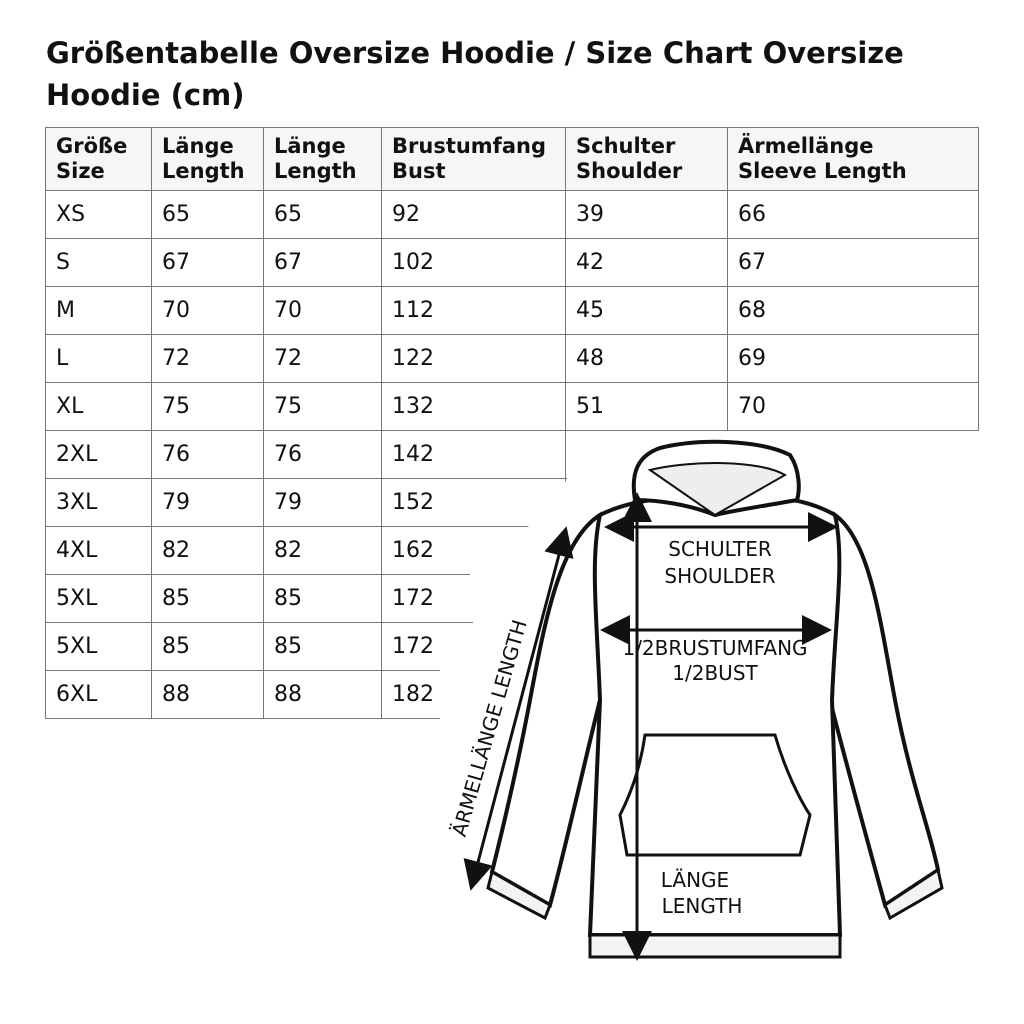 This screenshot has width=1024, height=1024. Describe the element at coordinates (512, 262) in the screenshot. I see `table-row: S 67 67 102 42 67` at that location.